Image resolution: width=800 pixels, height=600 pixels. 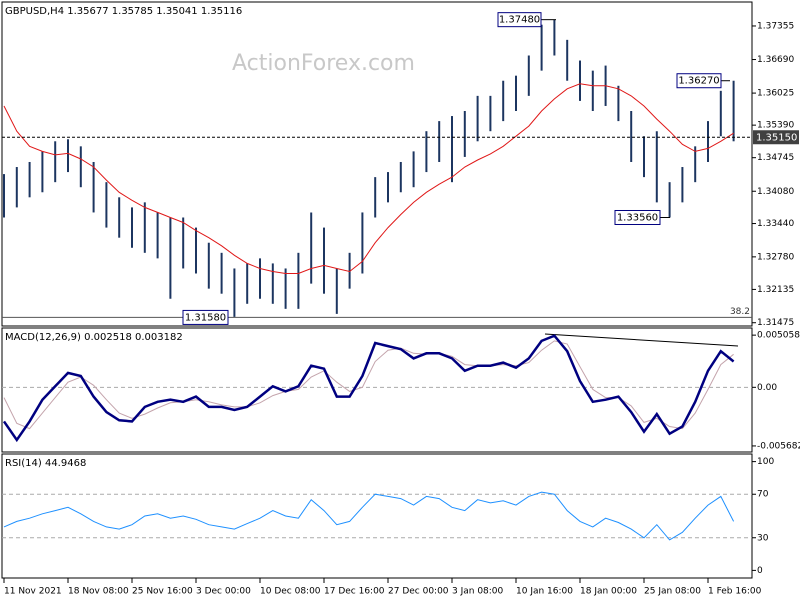 What do you see at coordinates (162, 592) in the screenshot?
I see `x-tick-label: 25 Nov 16:00` at bounding box center [162, 592].